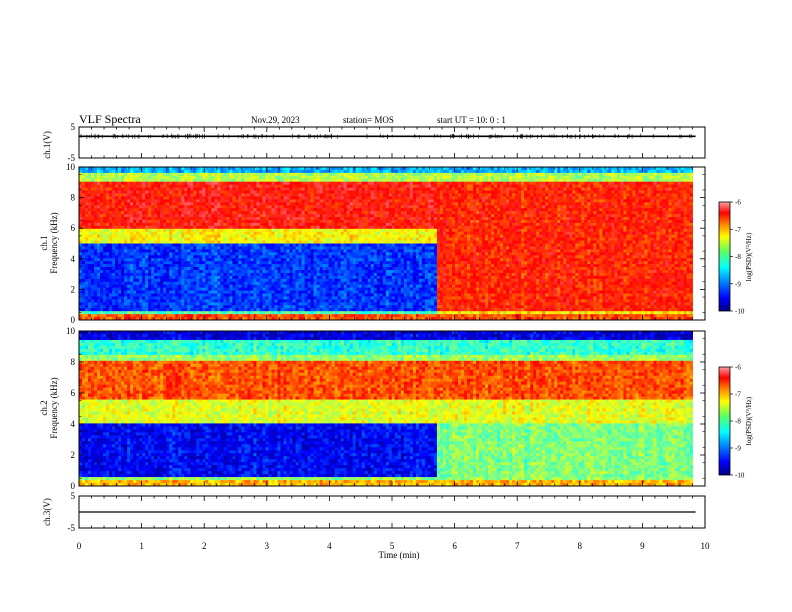 This screenshot has width=792, height=612. What do you see at coordinates (329, 546) in the screenshot?
I see `x-tick-label: 4` at bounding box center [329, 546].